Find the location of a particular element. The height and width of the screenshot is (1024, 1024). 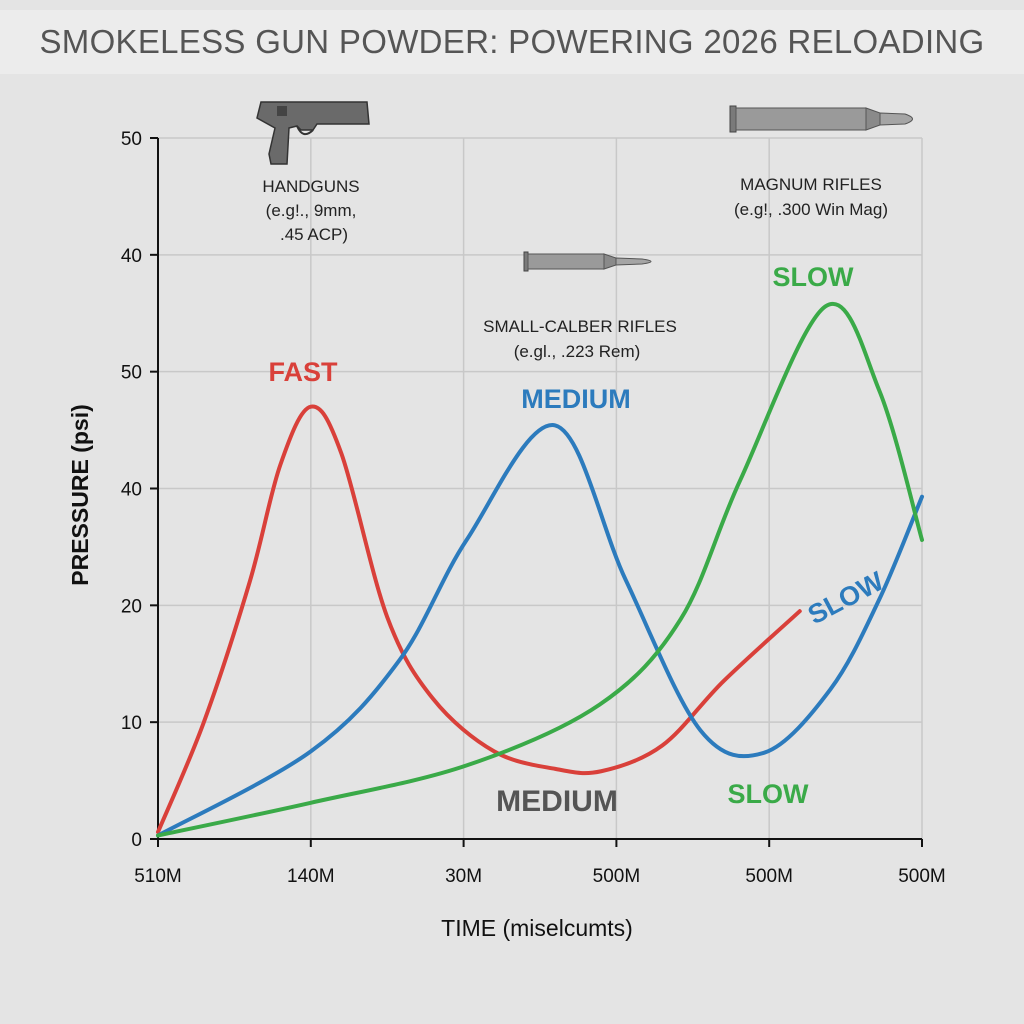

magnum-example: (e.g!, .300 Win Mag) is located at coordinates (811, 209).